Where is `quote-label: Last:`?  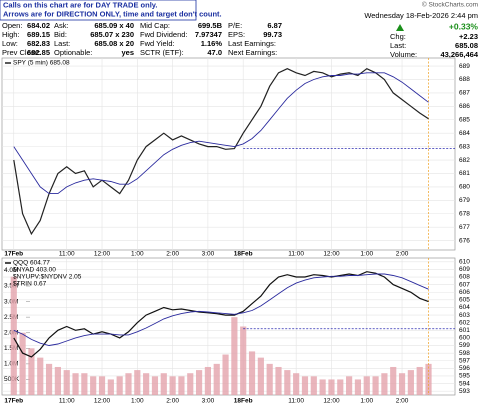 quote-label: Last: is located at coordinates (62, 43).